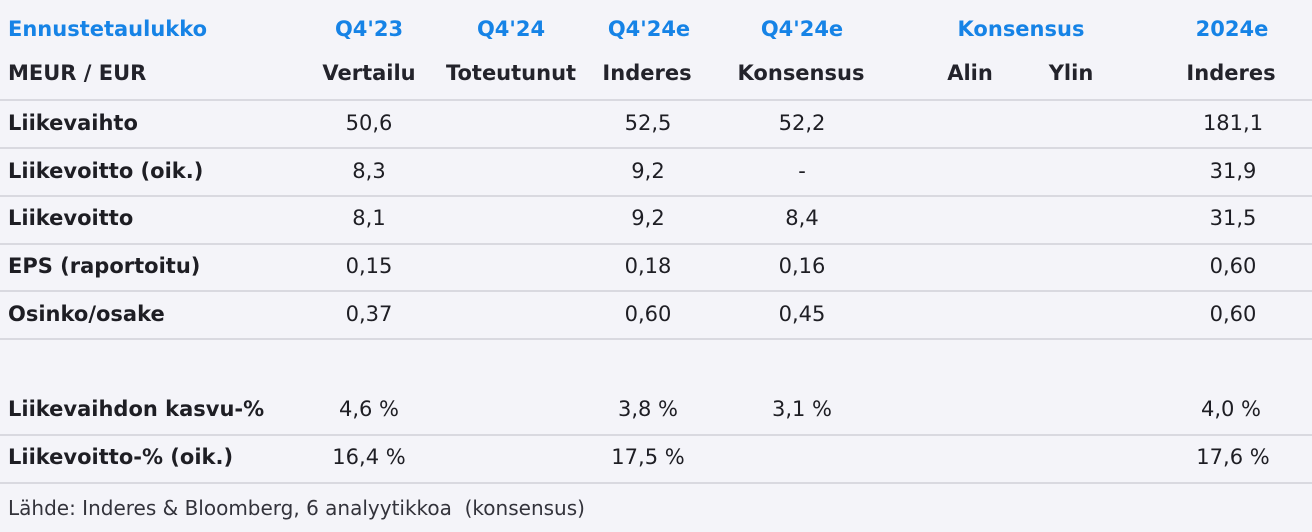  I want to click on cell-value: 181,1, so click(1233, 123).